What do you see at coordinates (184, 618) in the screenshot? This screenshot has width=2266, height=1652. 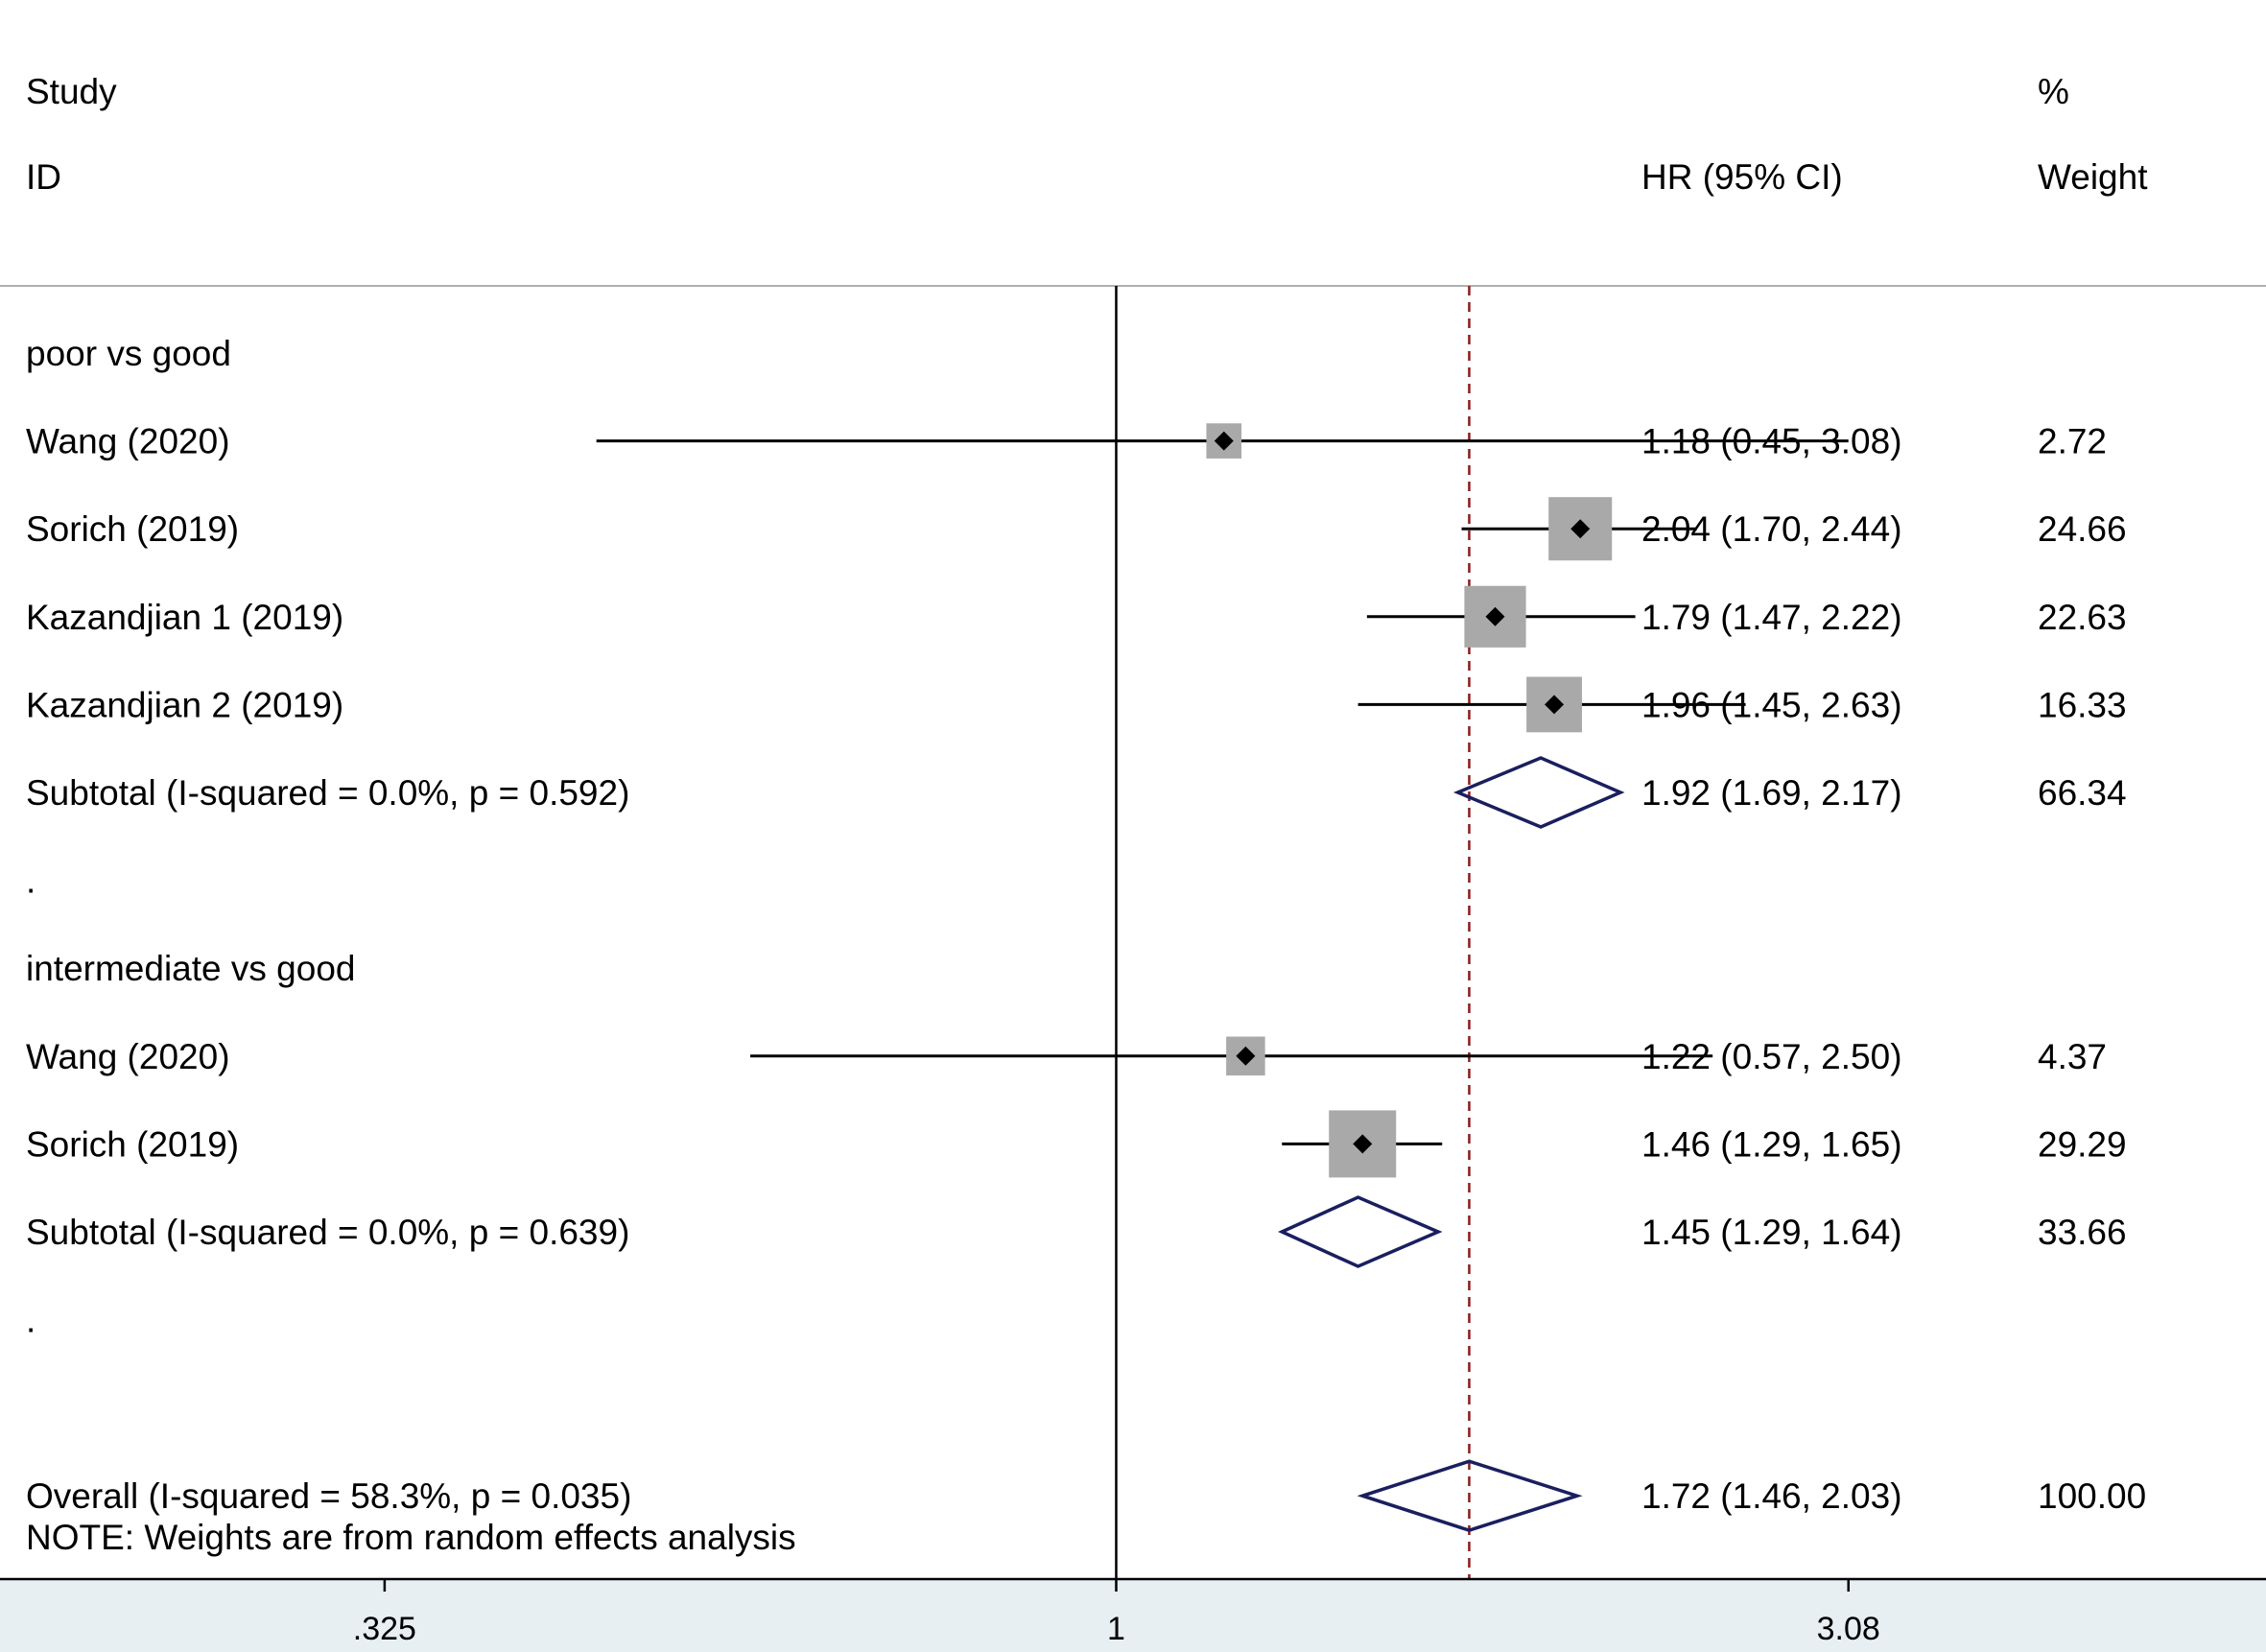 I see `study-label: Kazandjian 1 (2019)` at bounding box center [184, 618].